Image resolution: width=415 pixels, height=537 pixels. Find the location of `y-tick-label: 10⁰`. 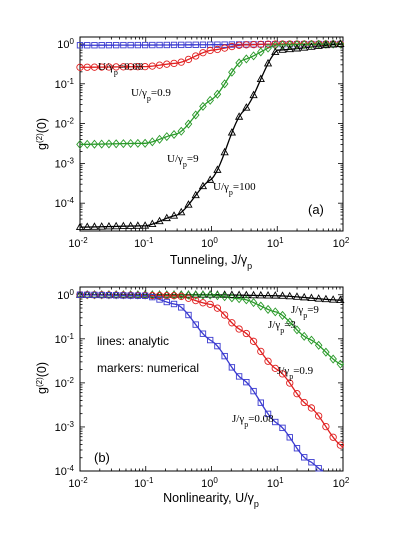

y-tick-label: 10⁰ is located at coordinates (65, 294).